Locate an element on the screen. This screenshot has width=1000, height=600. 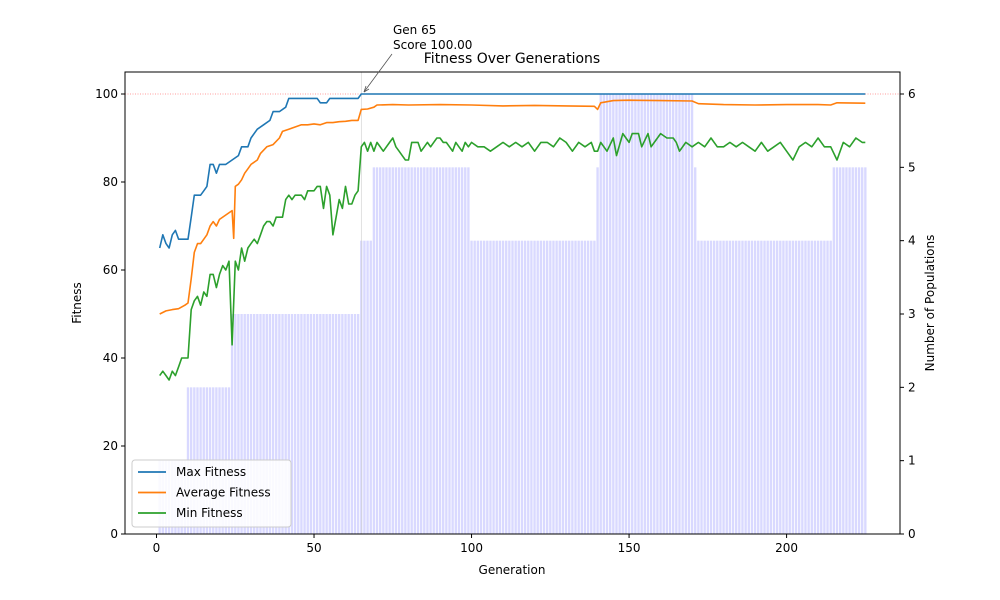
y-tick-label: 0 is located at coordinates (114, 534).